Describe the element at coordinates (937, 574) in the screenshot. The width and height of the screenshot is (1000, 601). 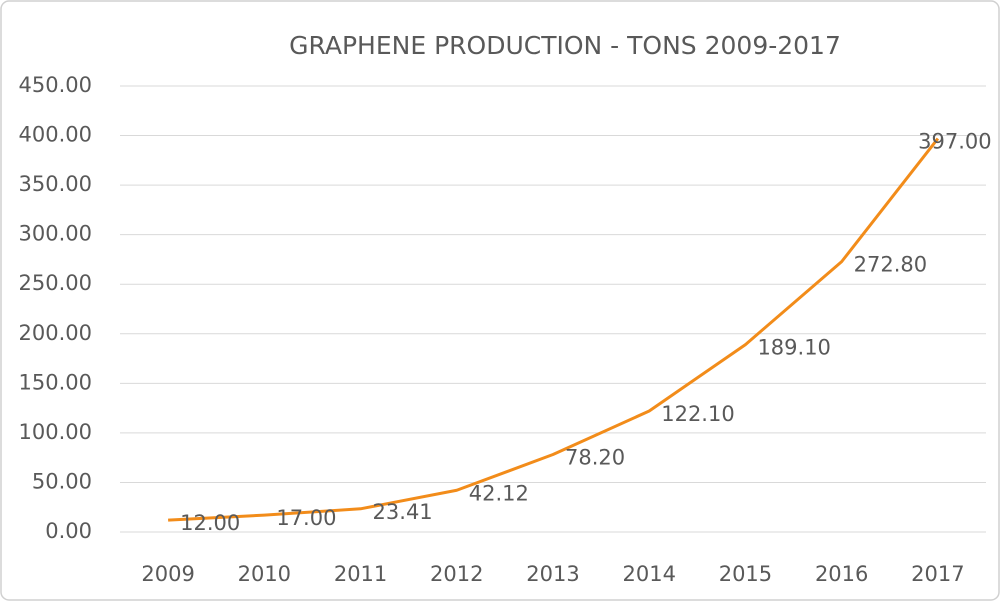
I see `x-tick-label: 2017` at that location.